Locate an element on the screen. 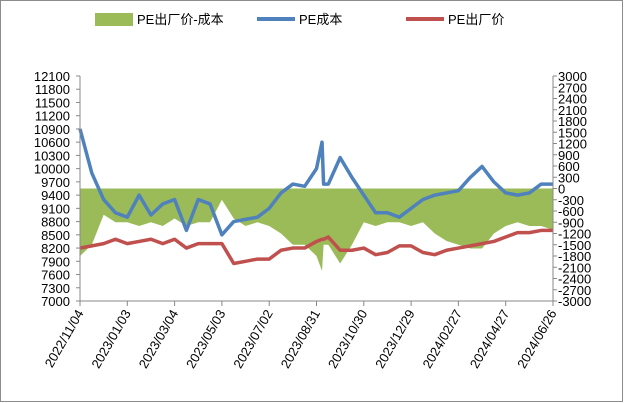  line-series-price is located at coordinates (316, 247).